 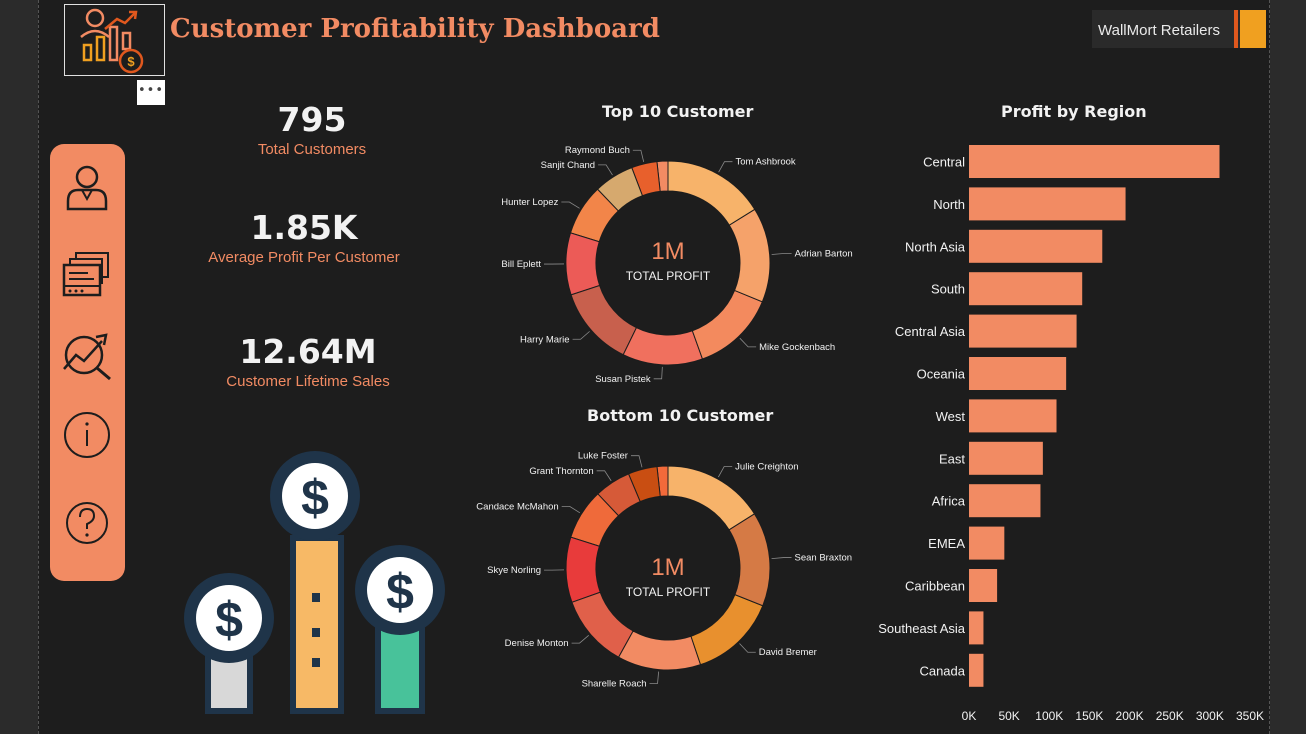 I want to click on bar-right-money-icon: $, so click(x=400, y=629).